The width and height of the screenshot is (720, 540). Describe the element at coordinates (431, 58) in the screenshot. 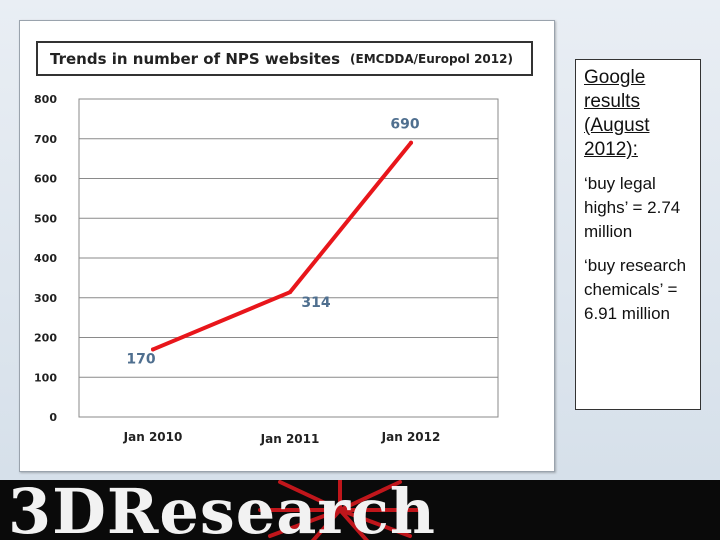

I see `chart-subtitle: (EMCDDA/Europol 2012)` at that location.